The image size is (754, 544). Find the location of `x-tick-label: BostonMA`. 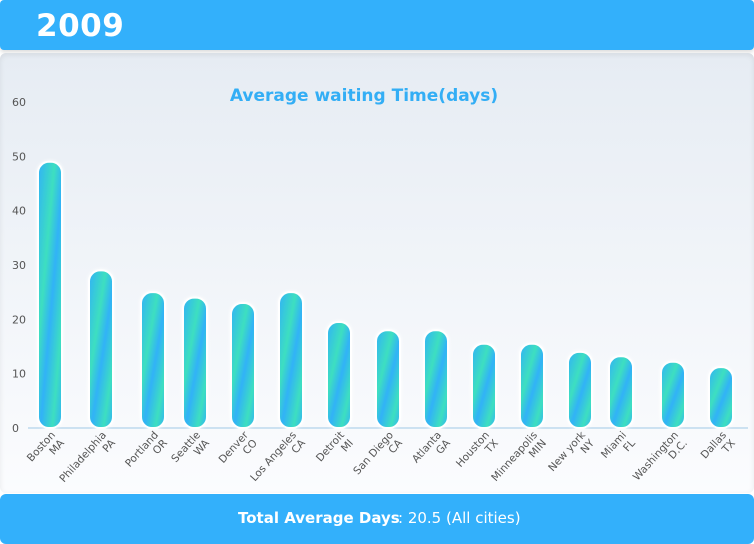

x-tick-label: BostonMA is located at coordinates (46, 451).